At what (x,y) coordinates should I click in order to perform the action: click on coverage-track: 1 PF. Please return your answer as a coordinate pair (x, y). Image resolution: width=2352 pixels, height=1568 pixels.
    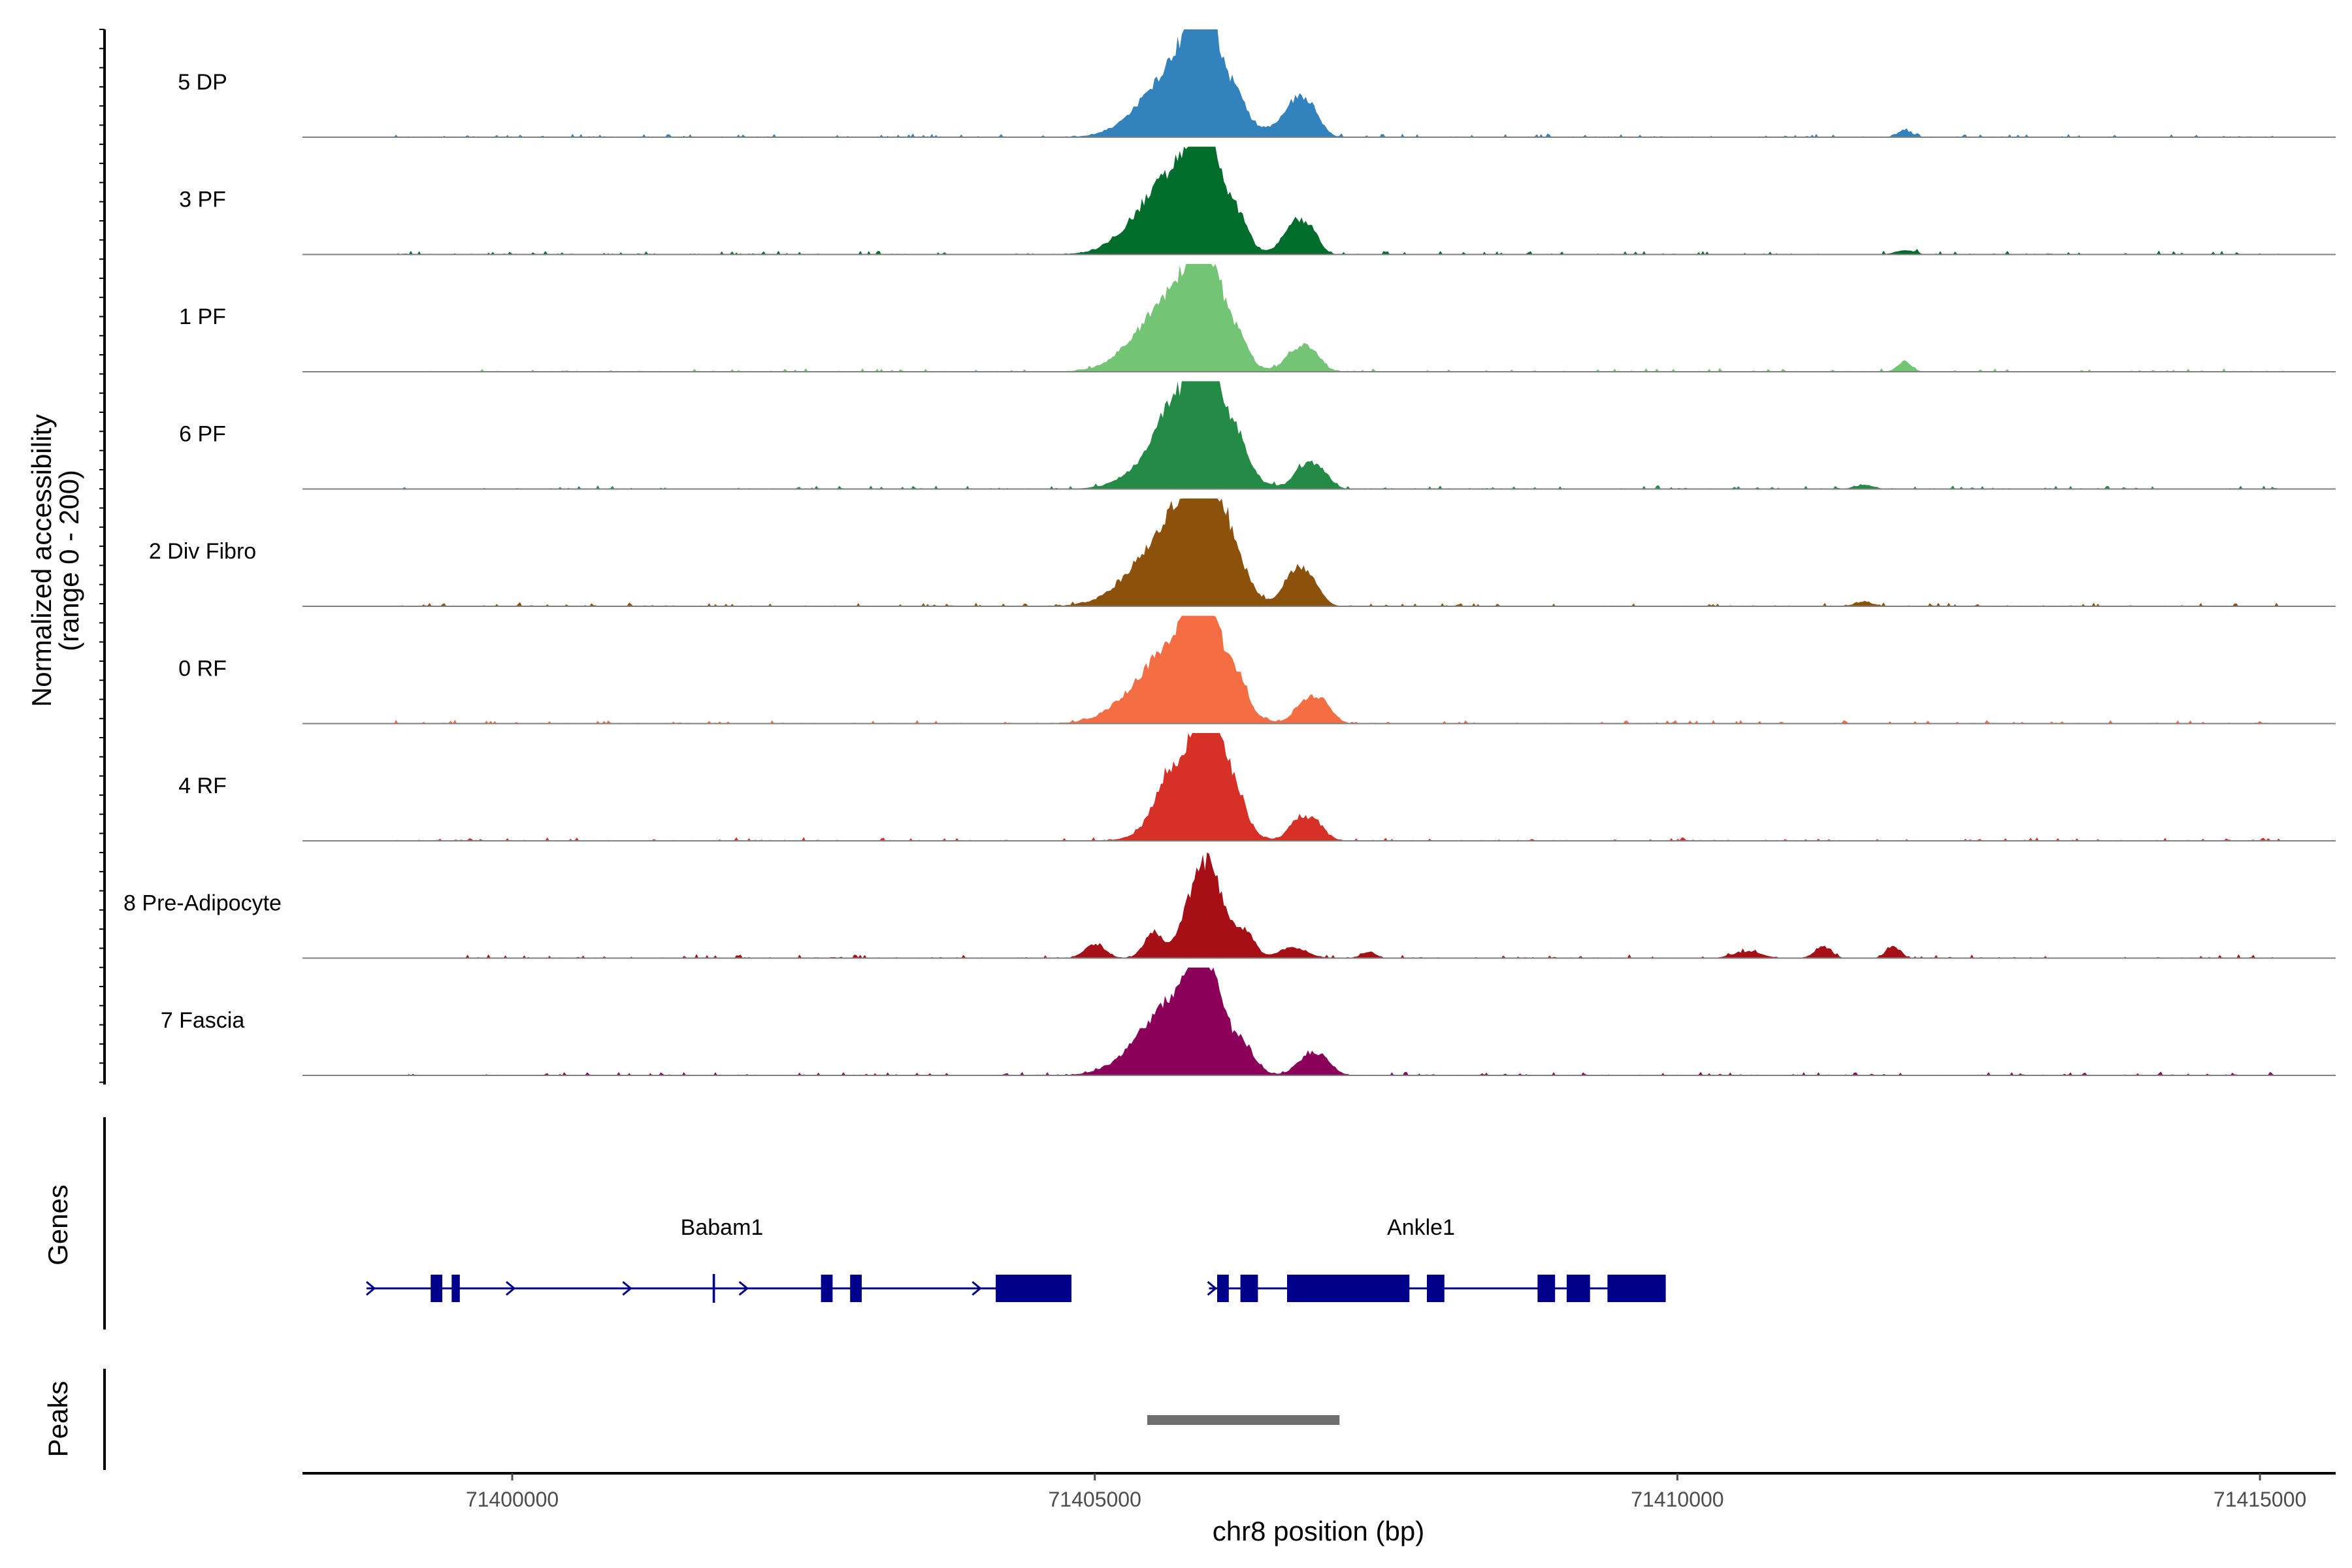
    Looking at the image, I should click on (1257, 318).